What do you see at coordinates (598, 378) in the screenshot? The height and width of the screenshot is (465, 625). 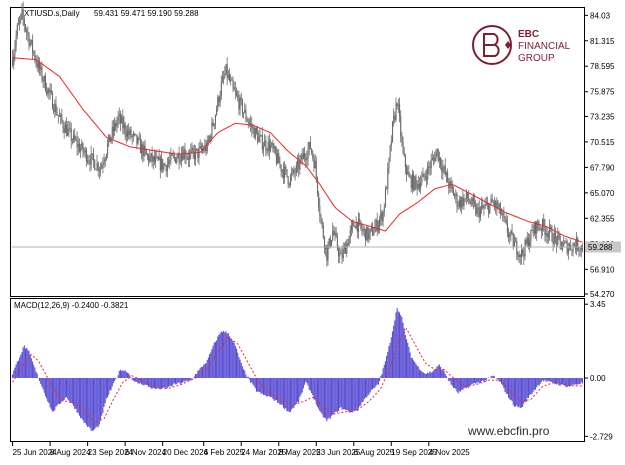 I see `macd-tick-label: 0.00` at bounding box center [598, 378].